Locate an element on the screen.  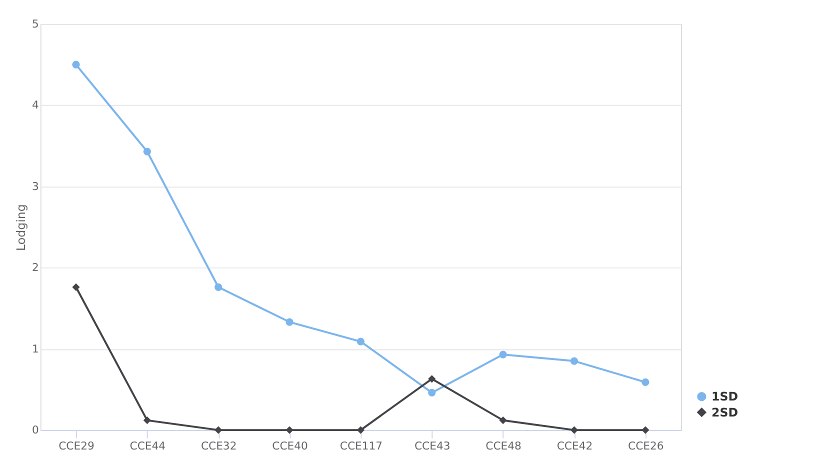
x-tick-label: CCE29 is located at coordinates (76, 445).